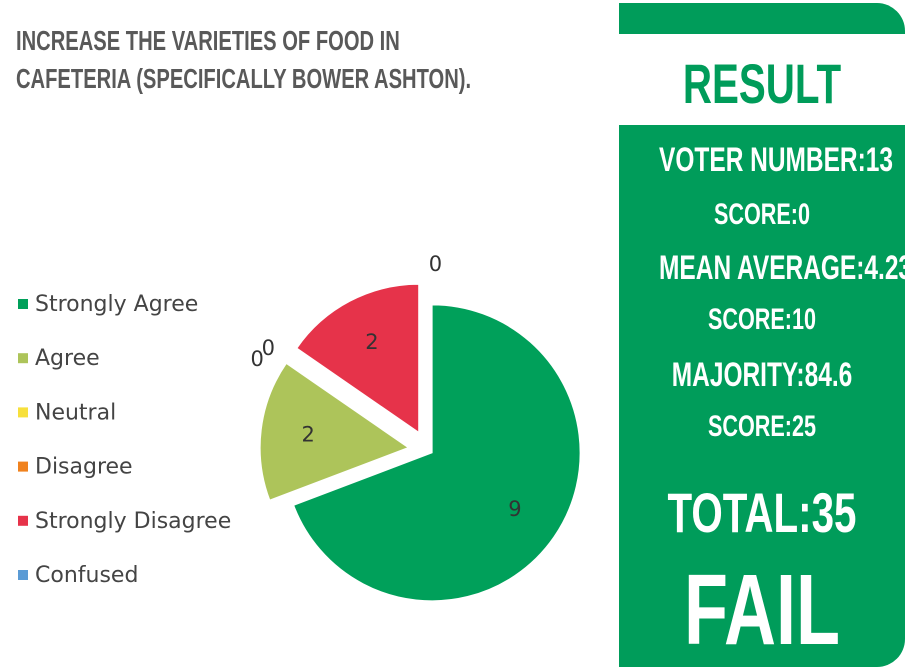 This screenshot has height=671, width=907. What do you see at coordinates (762, 83) in the screenshot?
I see `result-heading: RESULT` at bounding box center [762, 83].